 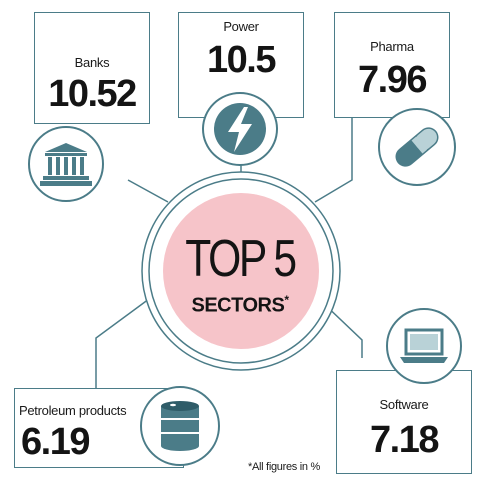 I want to click on icon-circle-software, so click(x=424, y=346).